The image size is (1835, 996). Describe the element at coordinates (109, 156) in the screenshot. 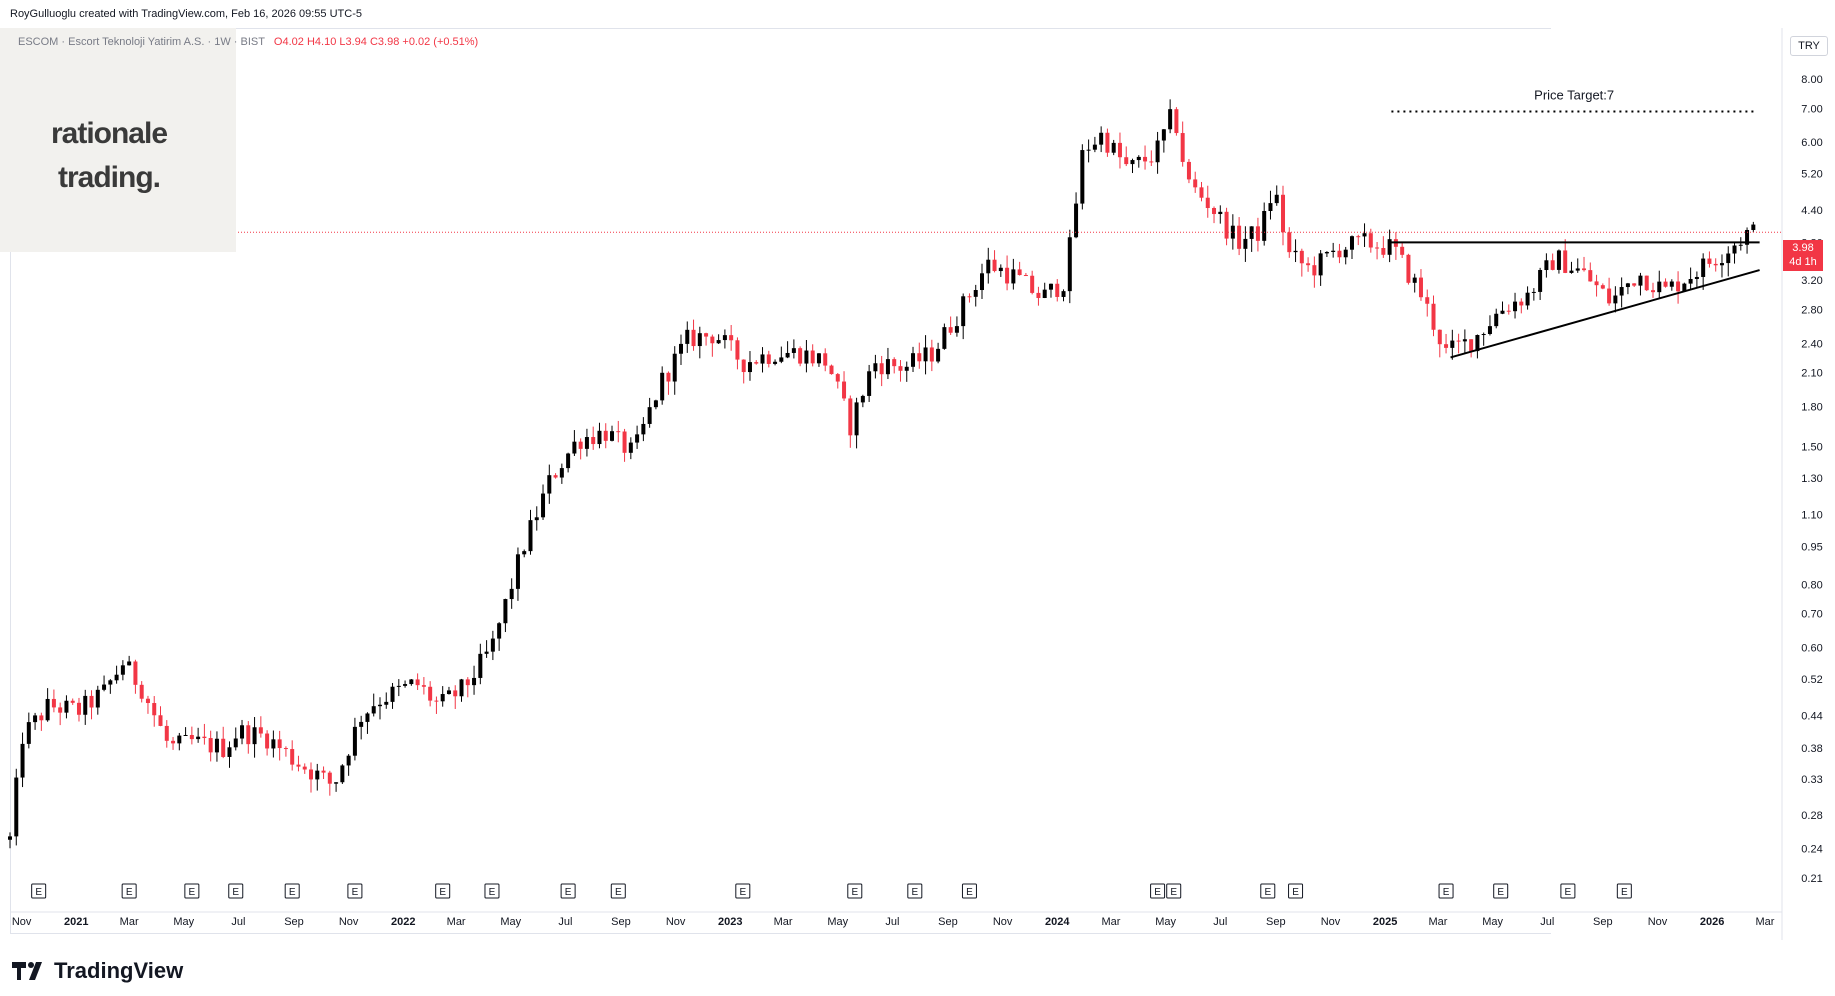

I see `watermark-text: rationale trading.` at that location.